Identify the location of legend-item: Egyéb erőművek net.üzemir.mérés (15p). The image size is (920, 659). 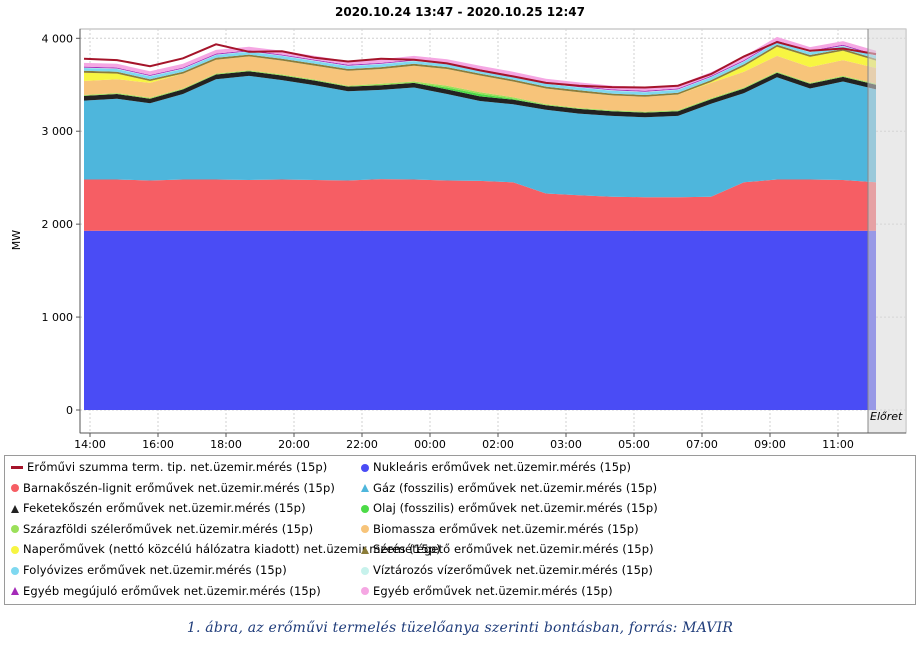
(487, 591).